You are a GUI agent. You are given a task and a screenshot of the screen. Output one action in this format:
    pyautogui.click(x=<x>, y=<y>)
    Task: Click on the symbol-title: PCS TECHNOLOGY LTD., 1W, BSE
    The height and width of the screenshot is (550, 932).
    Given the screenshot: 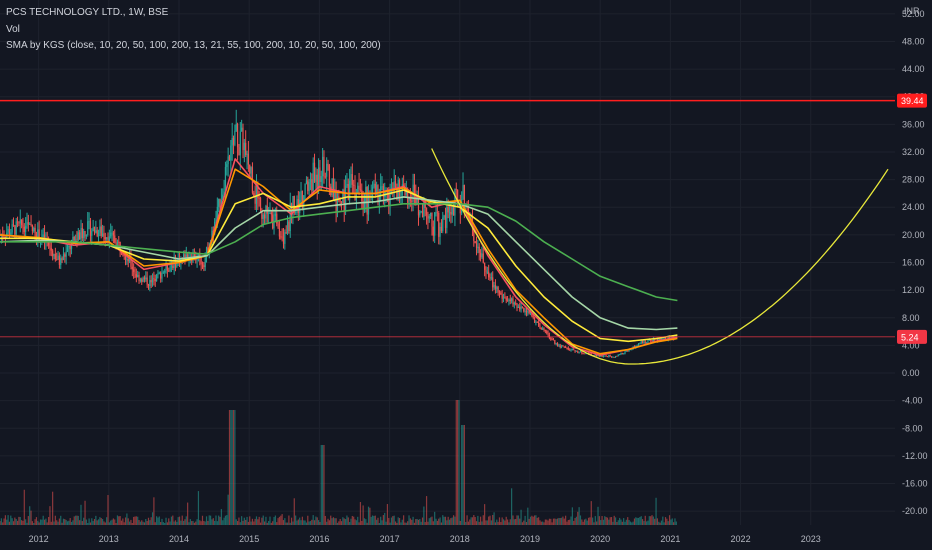 What is the action you would take?
    pyautogui.click(x=87, y=12)
    